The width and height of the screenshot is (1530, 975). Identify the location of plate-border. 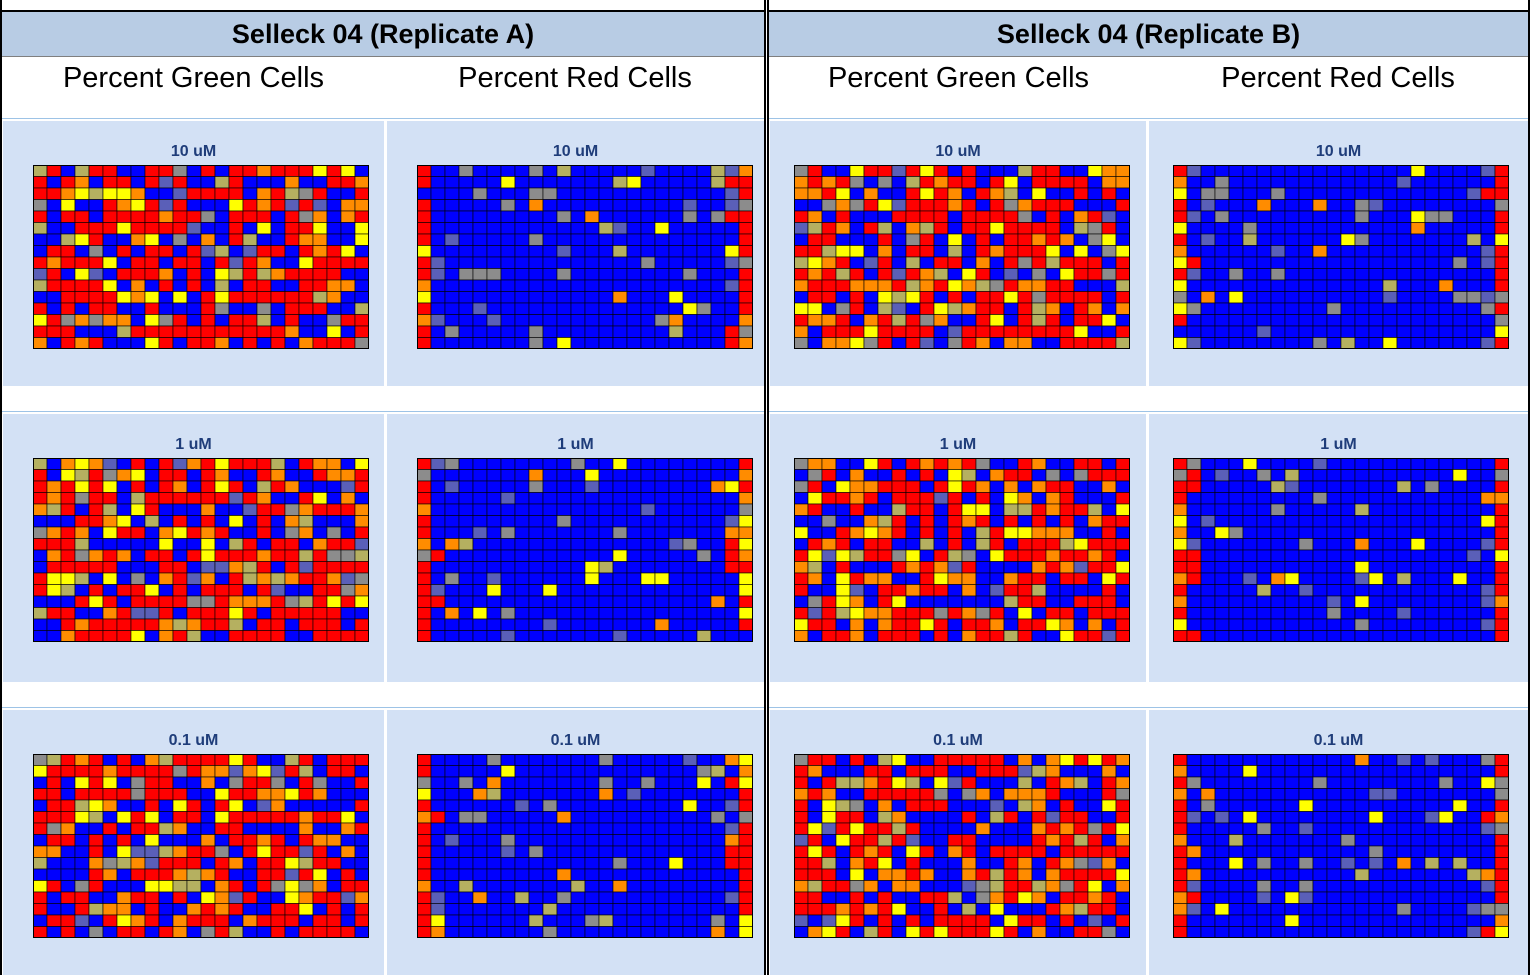
(585, 550).